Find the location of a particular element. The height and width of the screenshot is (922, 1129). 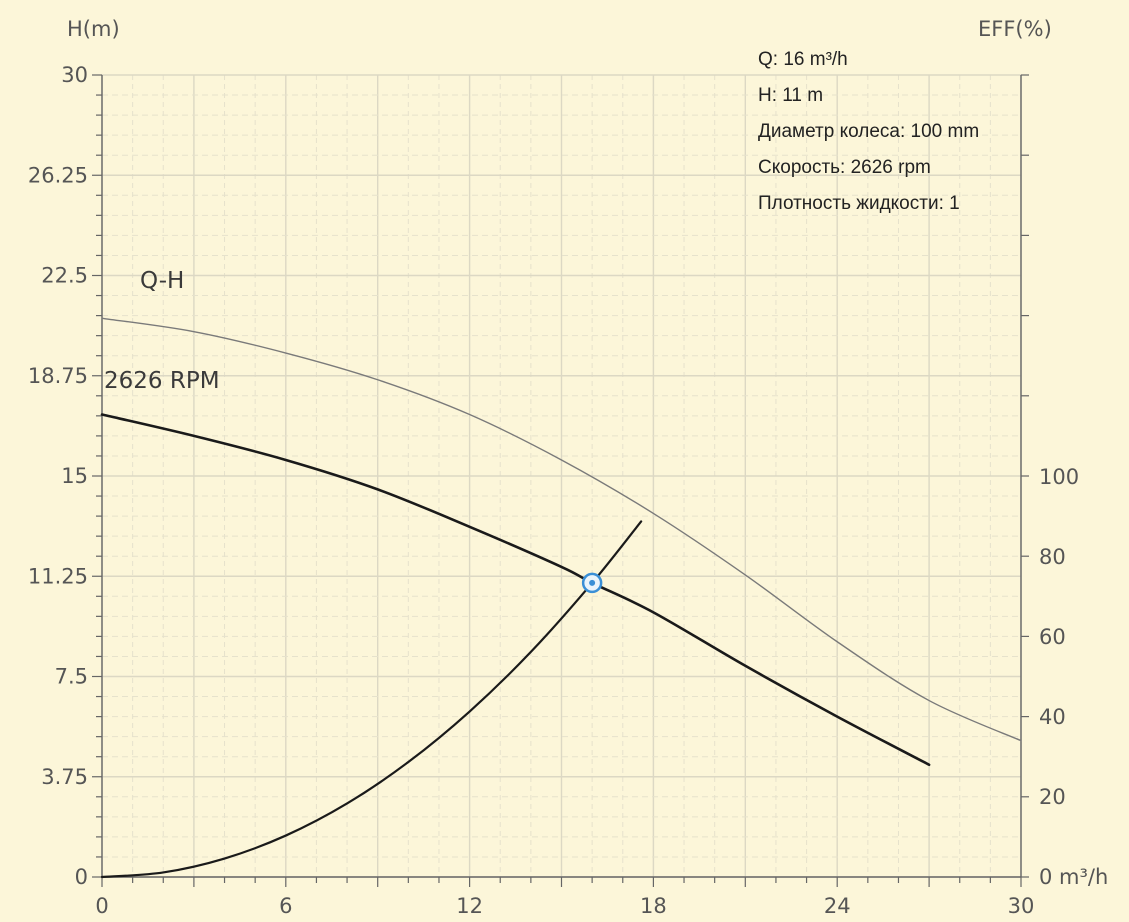

info-speed: Скорость: 2626 rpm is located at coordinates (844, 167).